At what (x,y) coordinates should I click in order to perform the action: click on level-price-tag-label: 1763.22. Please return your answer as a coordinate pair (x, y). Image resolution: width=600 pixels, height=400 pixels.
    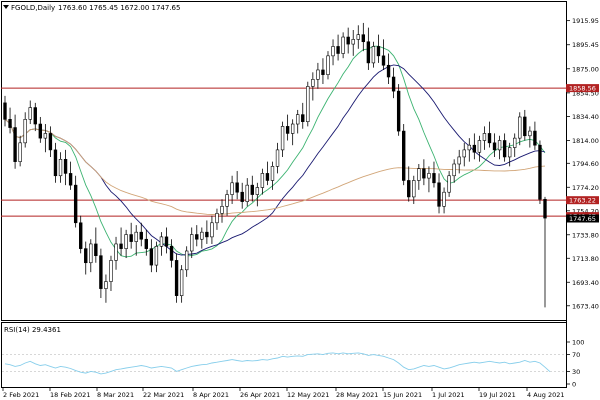
    Looking at the image, I should click on (582, 201).